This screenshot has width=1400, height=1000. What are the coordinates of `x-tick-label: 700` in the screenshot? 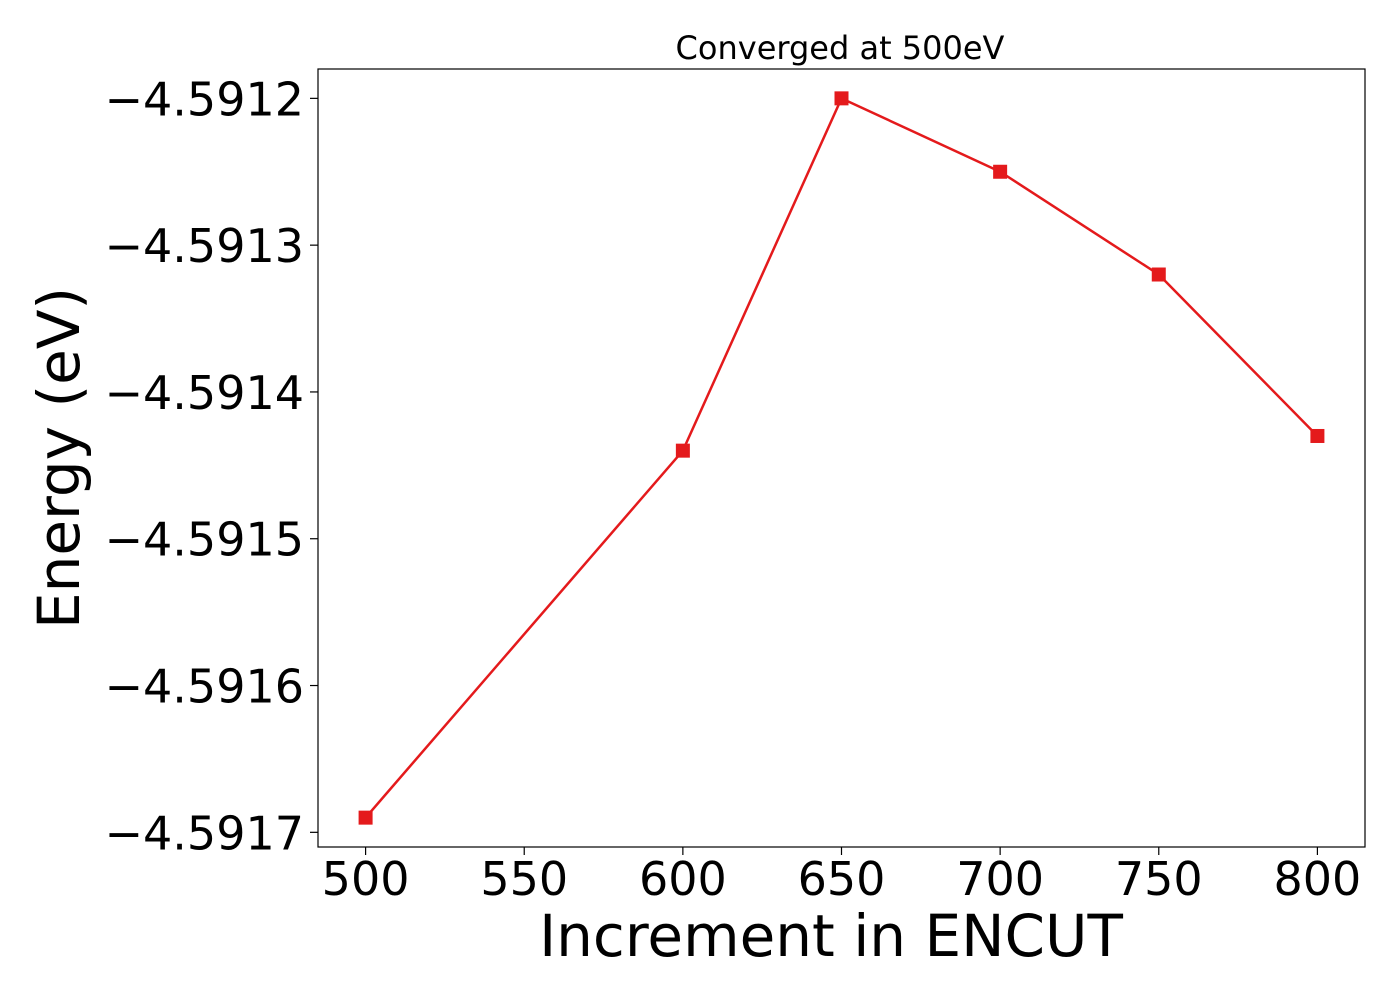 It's located at (1000, 879).